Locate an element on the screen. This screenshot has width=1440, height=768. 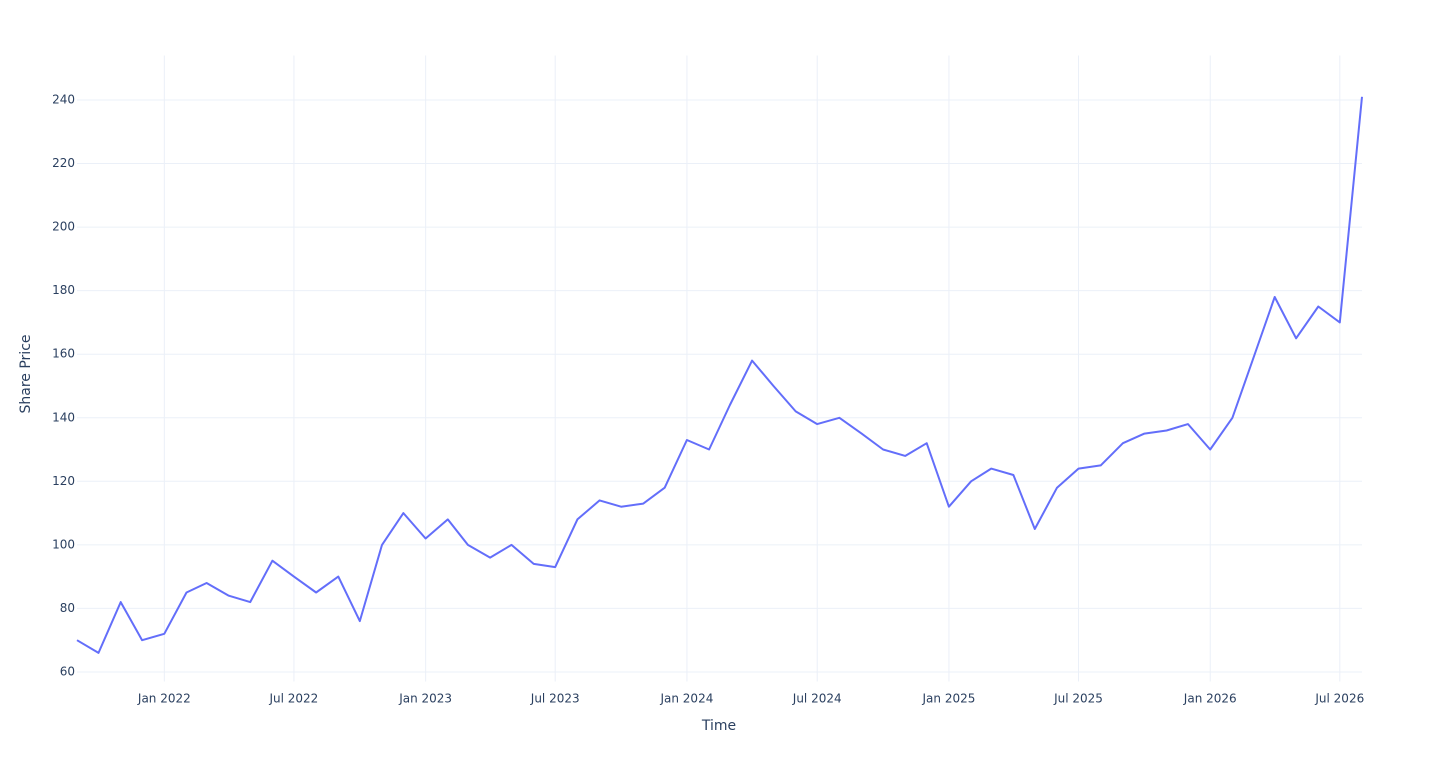
x-tick-label: Jul 2024 is located at coordinates (817, 699).